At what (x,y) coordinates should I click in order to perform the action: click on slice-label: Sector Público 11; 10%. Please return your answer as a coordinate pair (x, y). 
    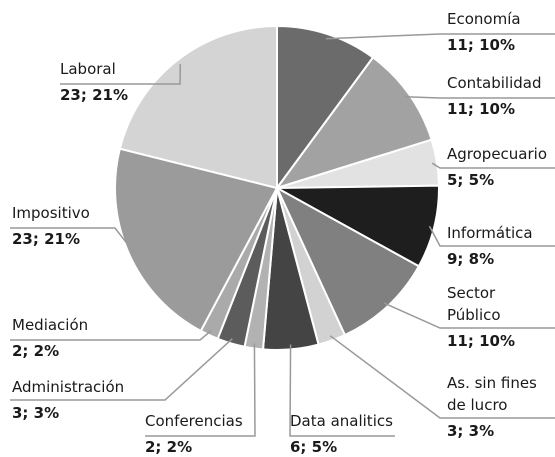
    Looking at the image, I should click on (482, 317).